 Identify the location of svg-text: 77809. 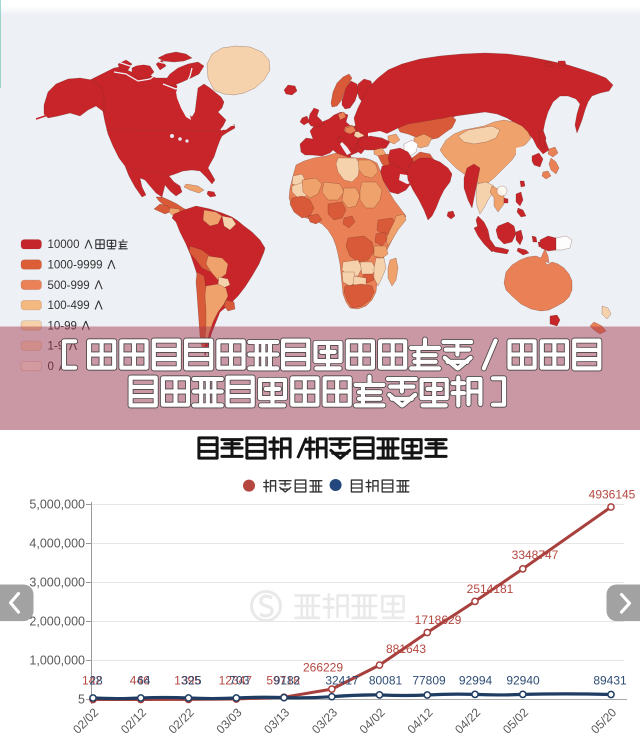
(429, 681).